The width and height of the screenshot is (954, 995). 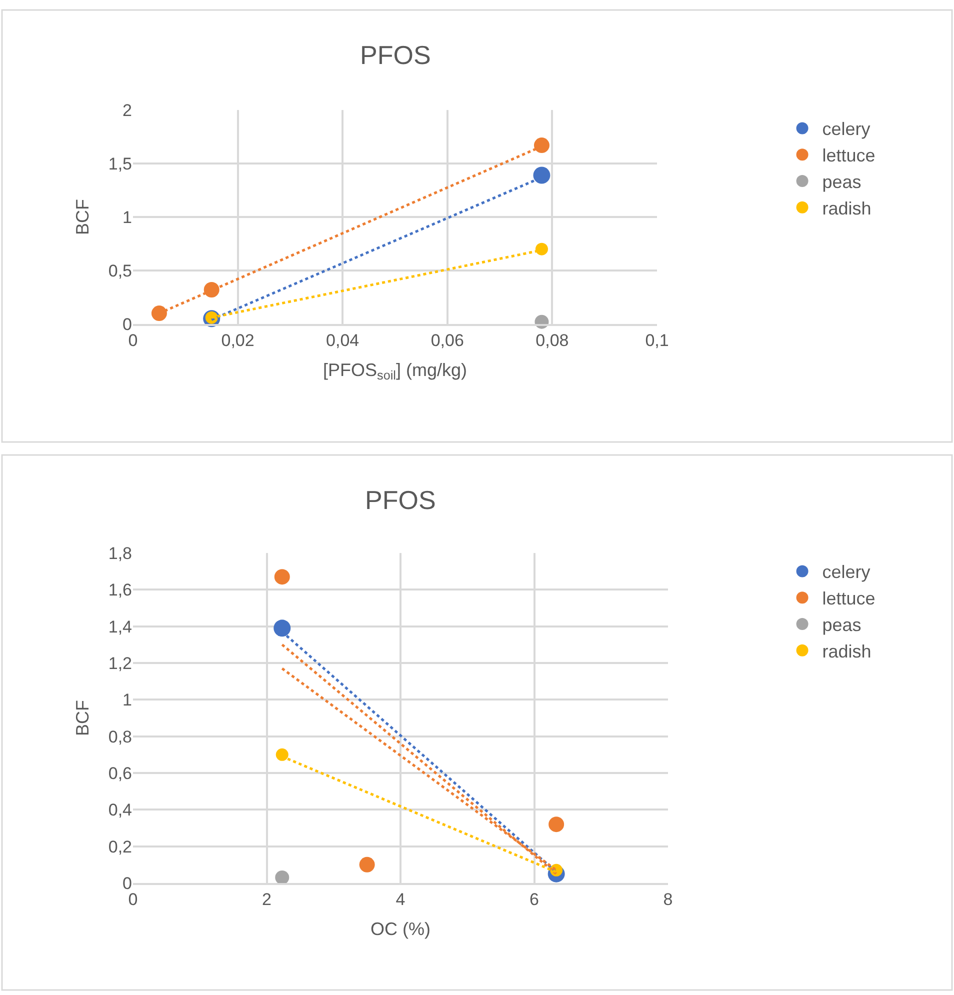 I want to click on x-tick-label: 4, so click(x=401, y=900).